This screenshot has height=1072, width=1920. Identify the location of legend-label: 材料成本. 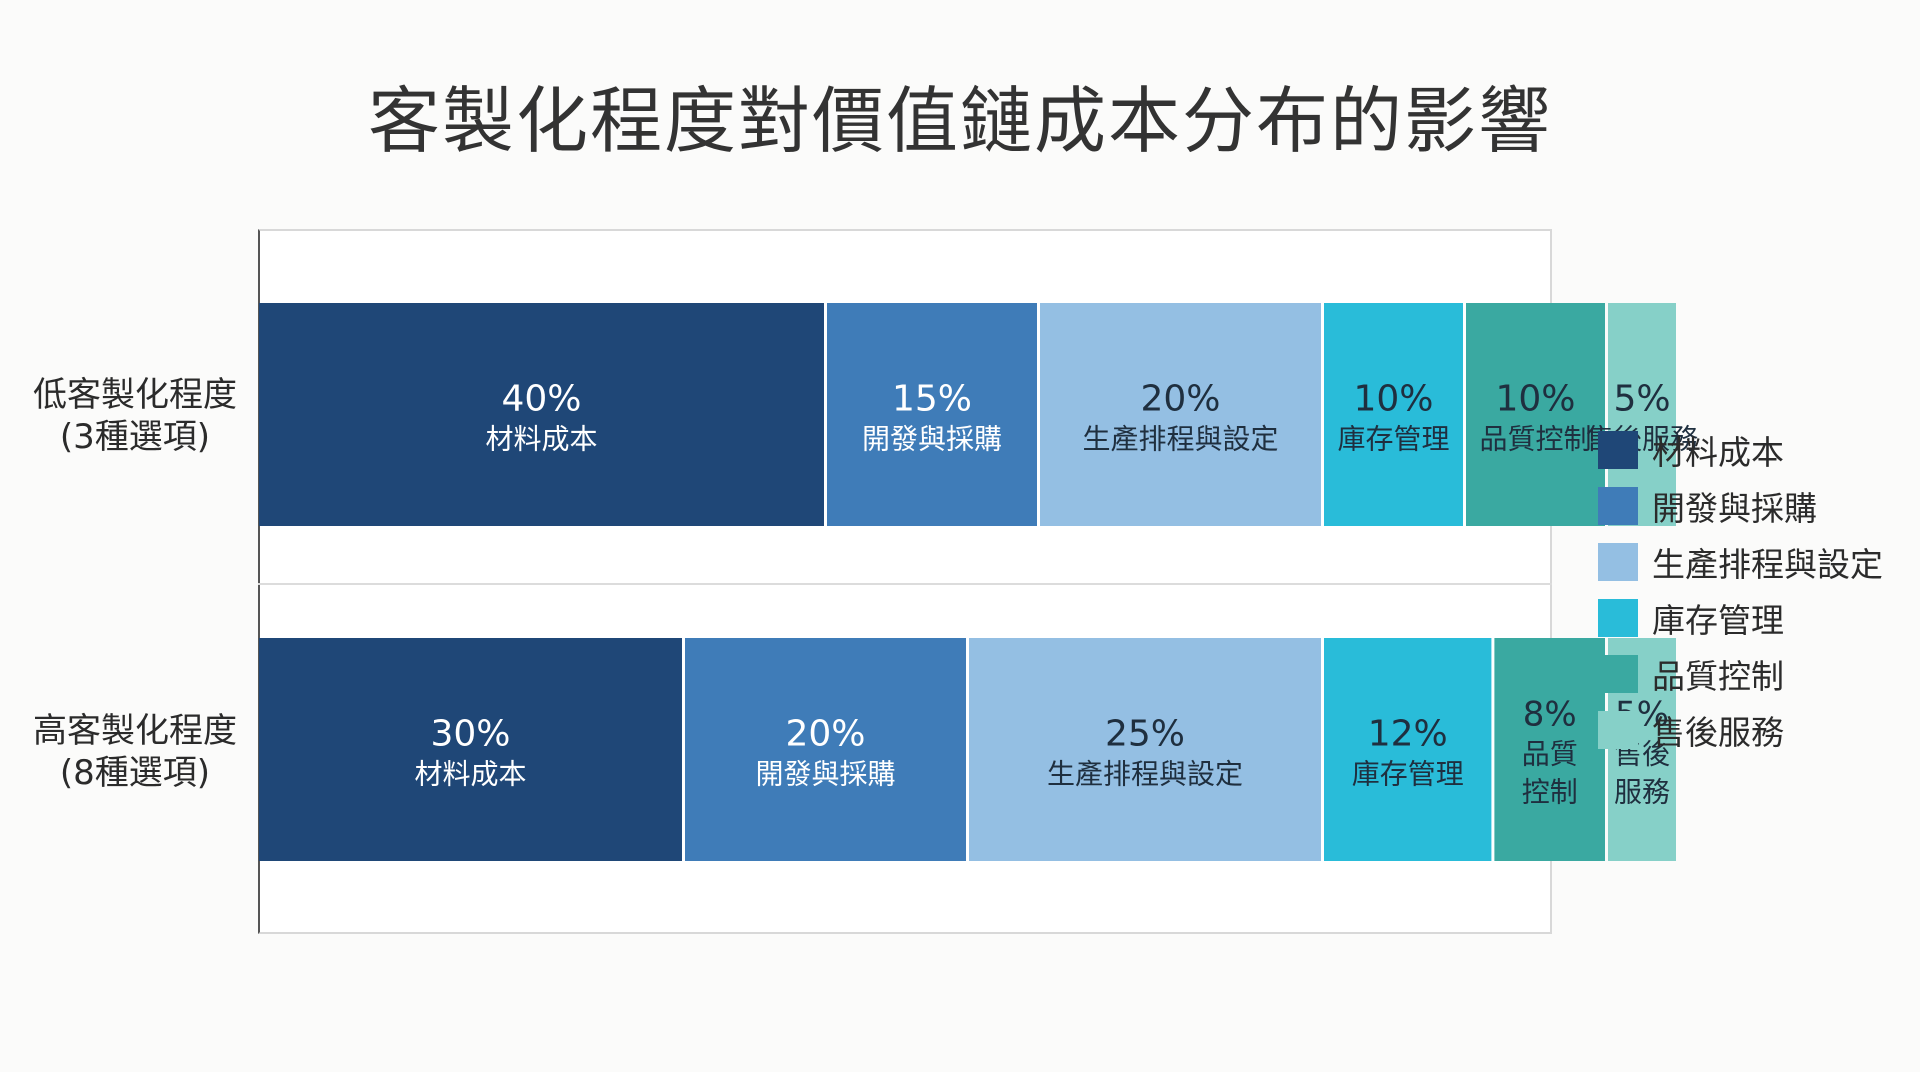
(1718, 452).